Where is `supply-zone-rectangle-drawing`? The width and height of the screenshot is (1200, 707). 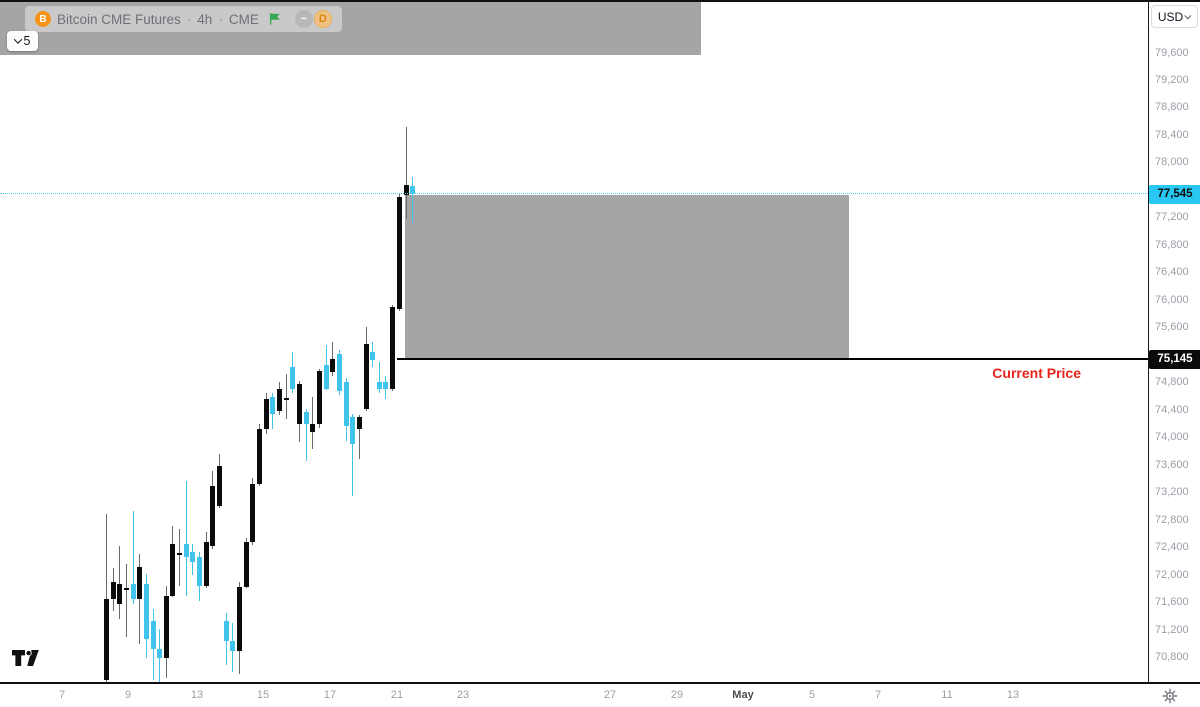 supply-zone-rectangle-drawing is located at coordinates (627, 278).